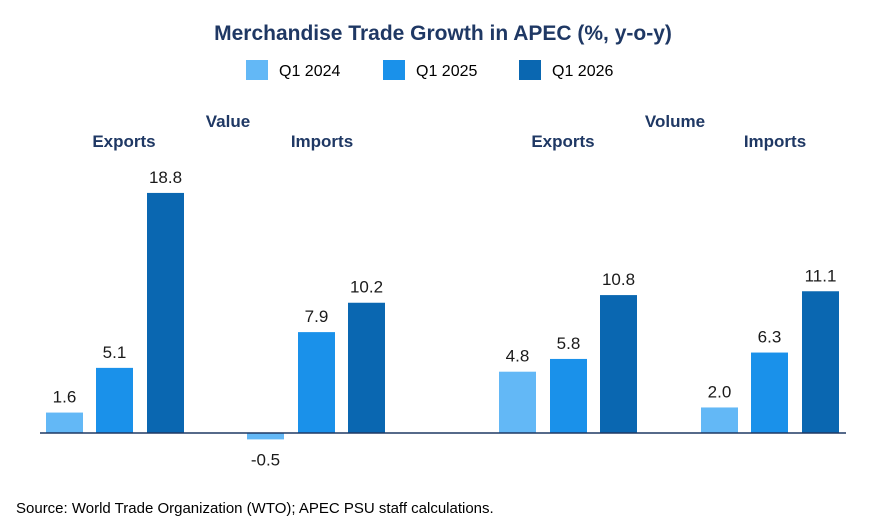 The image size is (892, 523). What do you see at coordinates (65, 397) in the screenshot?
I see `data-label-1-1: 1.6` at bounding box center [65, 397].